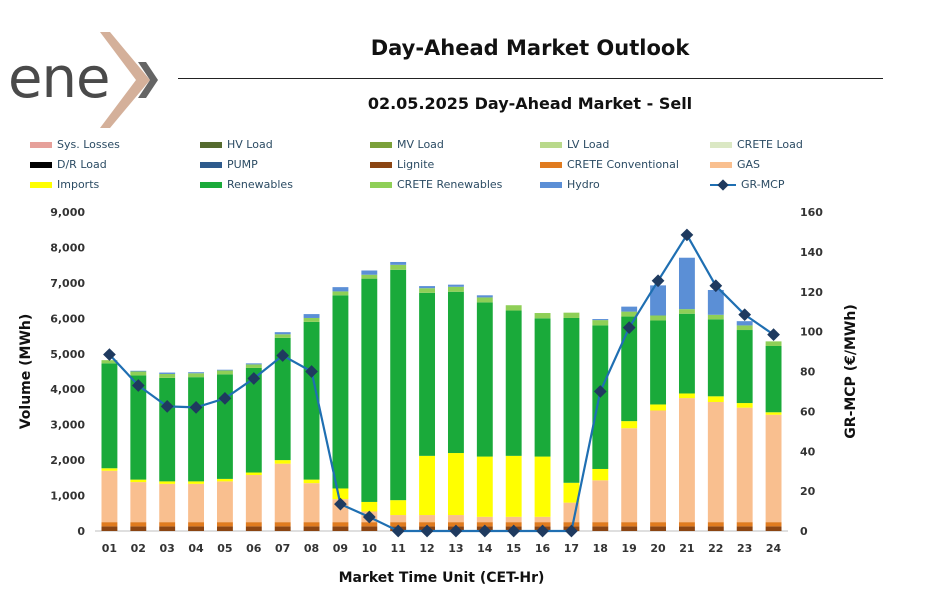  I want to click on x-axis-title: Market Time Unit (CET-Hr), so click(442, 578).